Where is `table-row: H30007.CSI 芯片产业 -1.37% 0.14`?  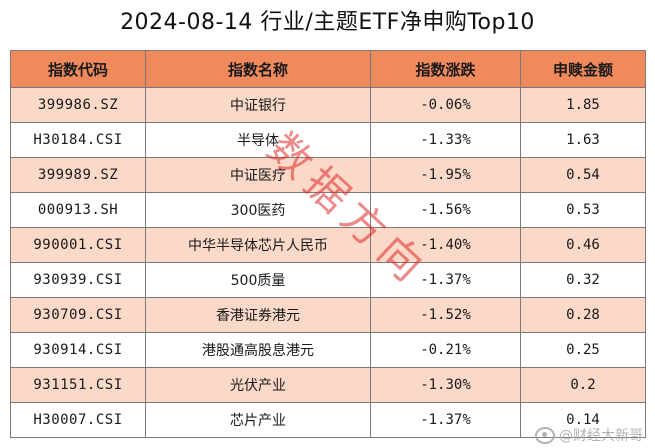 table-row: H30007.CSI 芯片产业 -1.37% 0.14 is located at coordinates (328, 420).